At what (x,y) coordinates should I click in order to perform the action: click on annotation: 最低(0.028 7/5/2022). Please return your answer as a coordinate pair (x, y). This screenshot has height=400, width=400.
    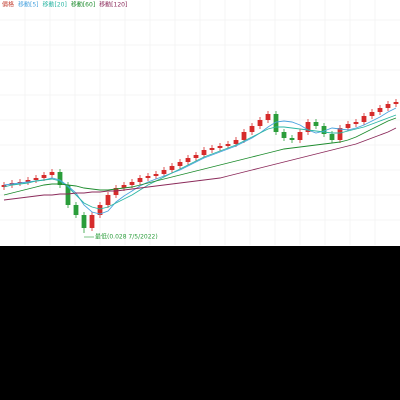
    Looking at the image, I should click on (126, 237).